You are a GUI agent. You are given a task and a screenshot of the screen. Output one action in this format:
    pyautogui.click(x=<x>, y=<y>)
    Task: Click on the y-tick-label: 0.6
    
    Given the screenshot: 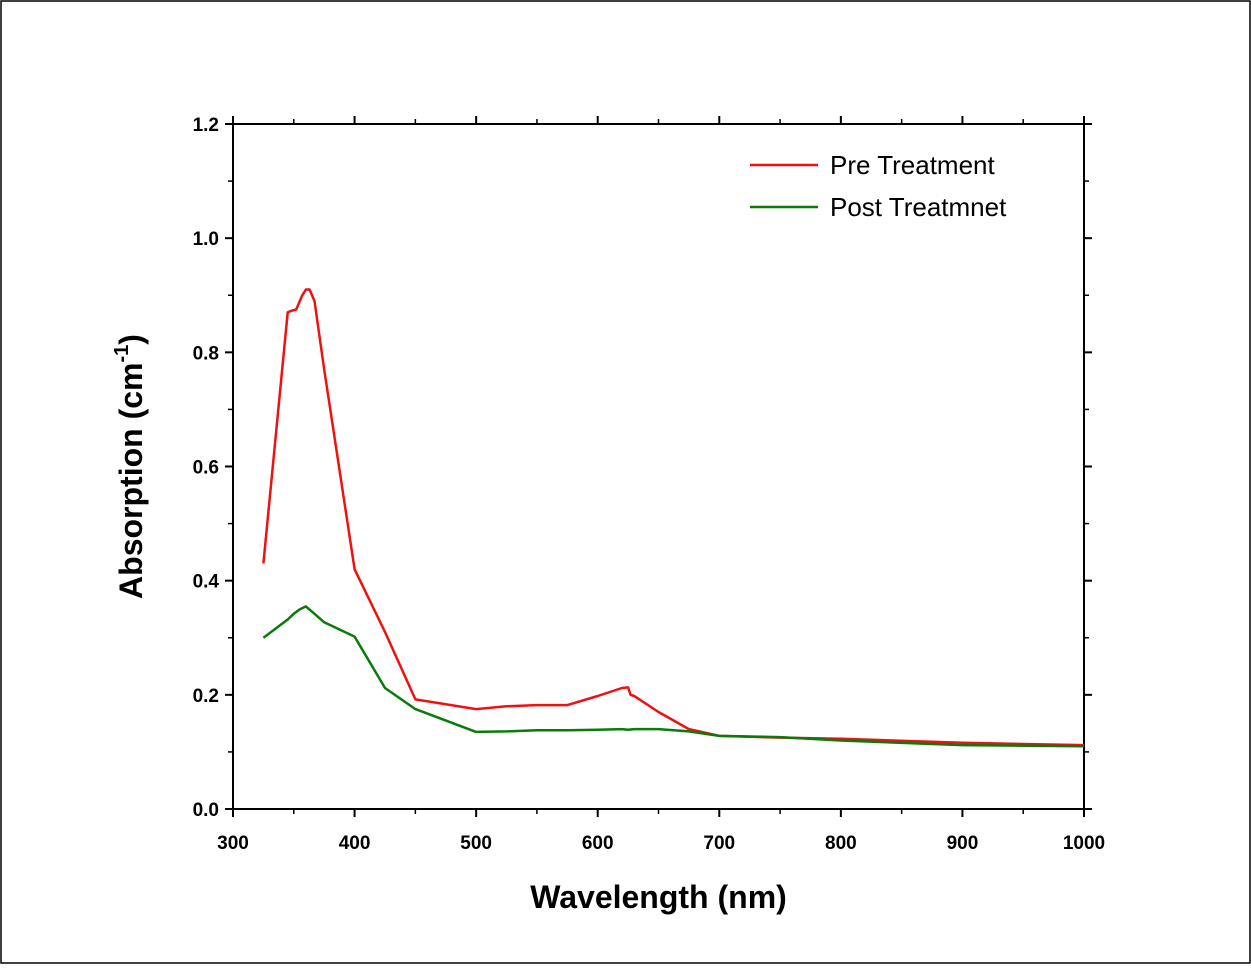 What is the action you would take?
    pyautogui.click(x=206, y=468)
    